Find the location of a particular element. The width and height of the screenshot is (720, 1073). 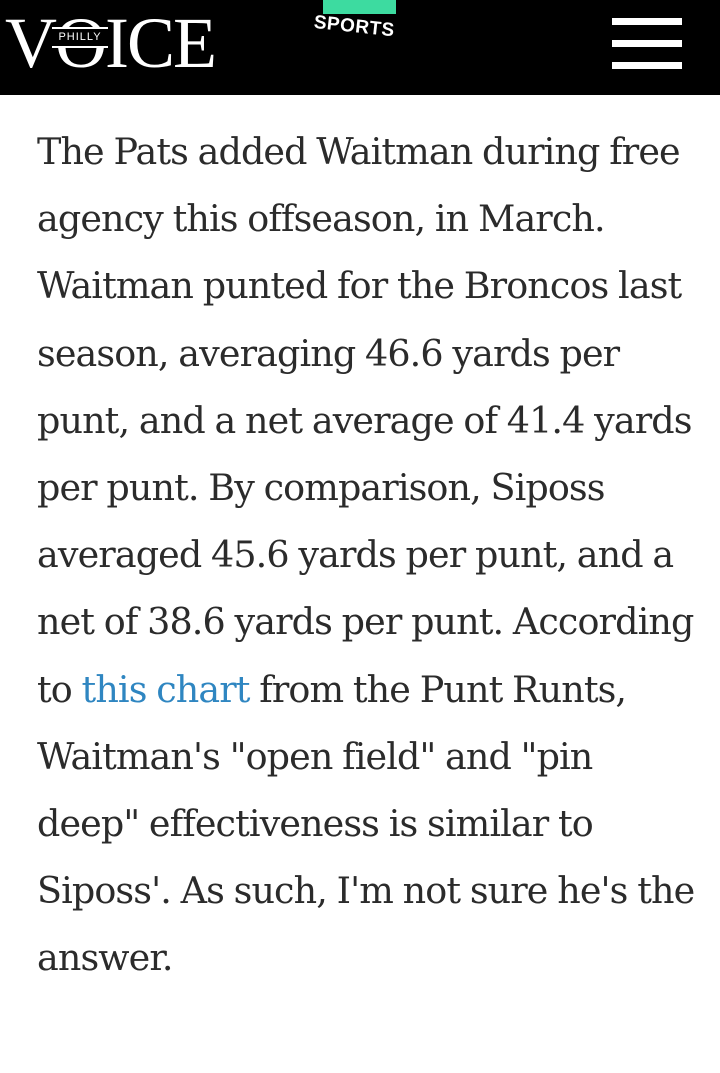

menu-bar-bottom is located at coordinates (647, 65).